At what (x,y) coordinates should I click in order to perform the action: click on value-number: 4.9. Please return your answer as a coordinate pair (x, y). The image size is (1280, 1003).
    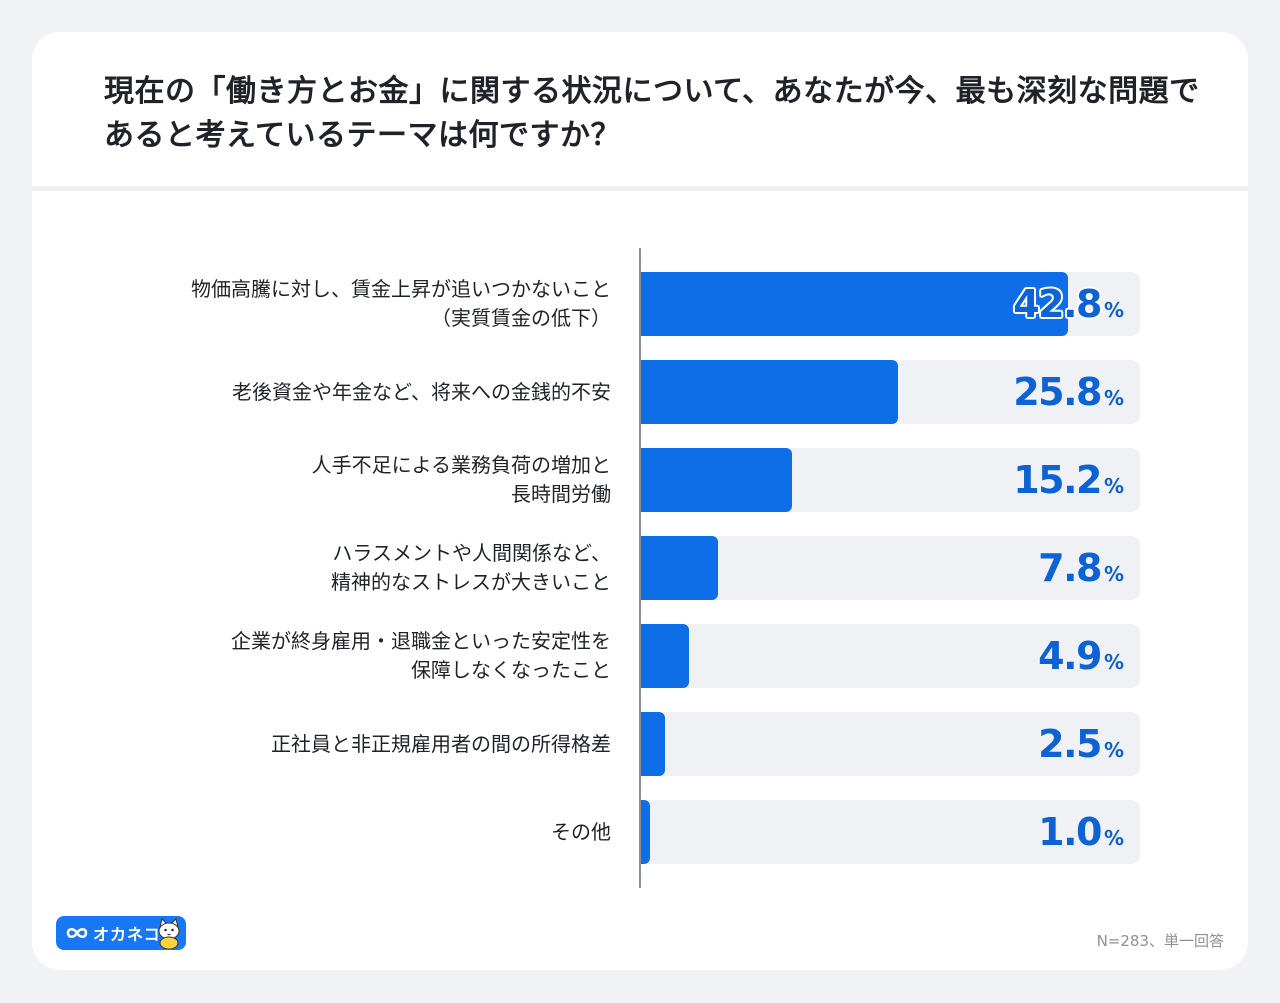
    Looking at the image, I should click on (1070, 656).